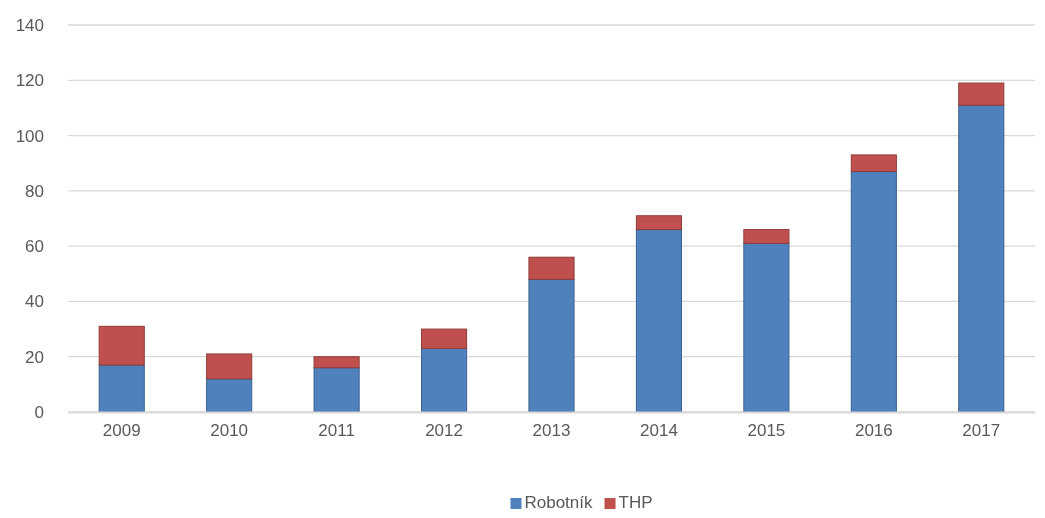 The width and height of the screenshot is (1045, 518). I want to click on y-tick-label: 100, so click(29, 136).